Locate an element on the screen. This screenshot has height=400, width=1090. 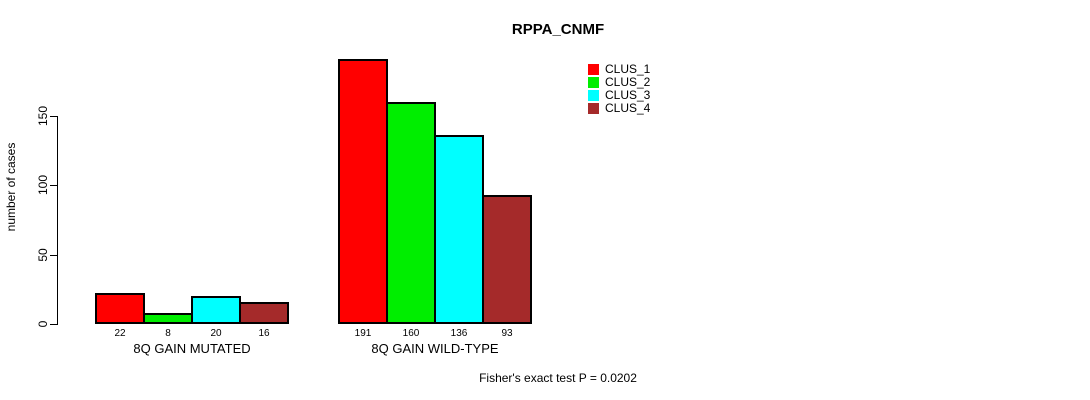
legend: CLUS_1 CLUS_2 CLUS_3 CLUS_4 is located at coordinates (619, 89).